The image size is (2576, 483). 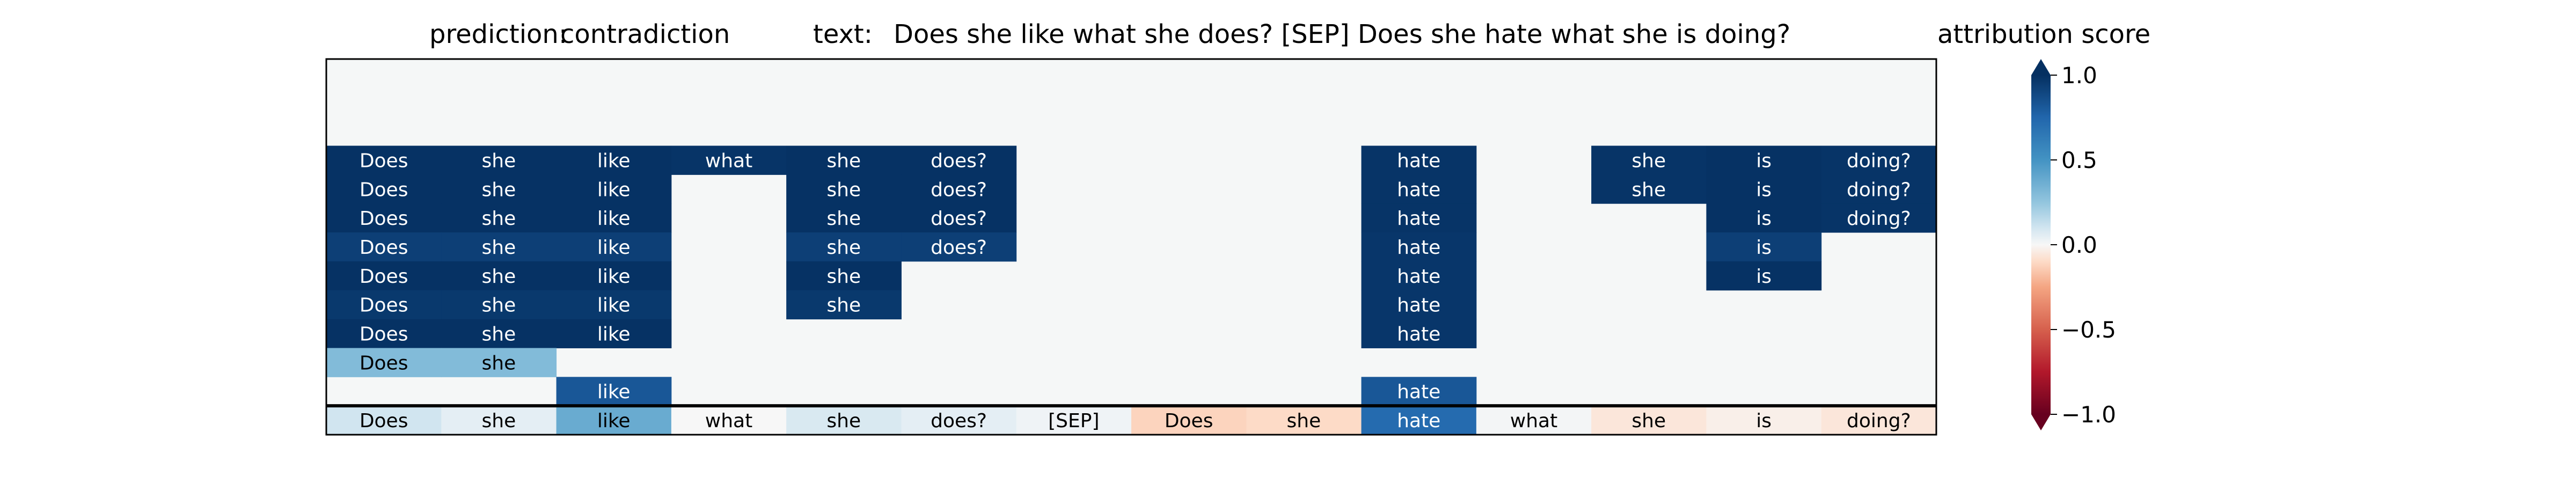 I want to click on text-label: text:, so click(x=843, y=34).